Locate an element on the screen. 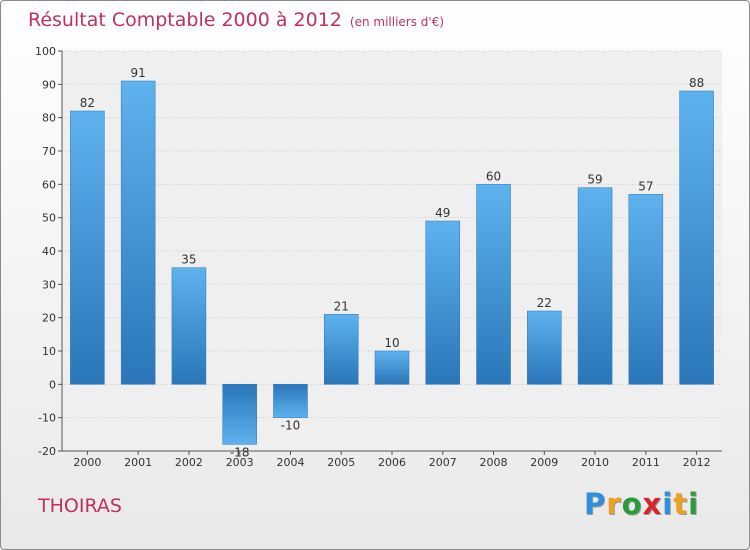  data-label-2009: 22 is located at coordinates (544, 303).